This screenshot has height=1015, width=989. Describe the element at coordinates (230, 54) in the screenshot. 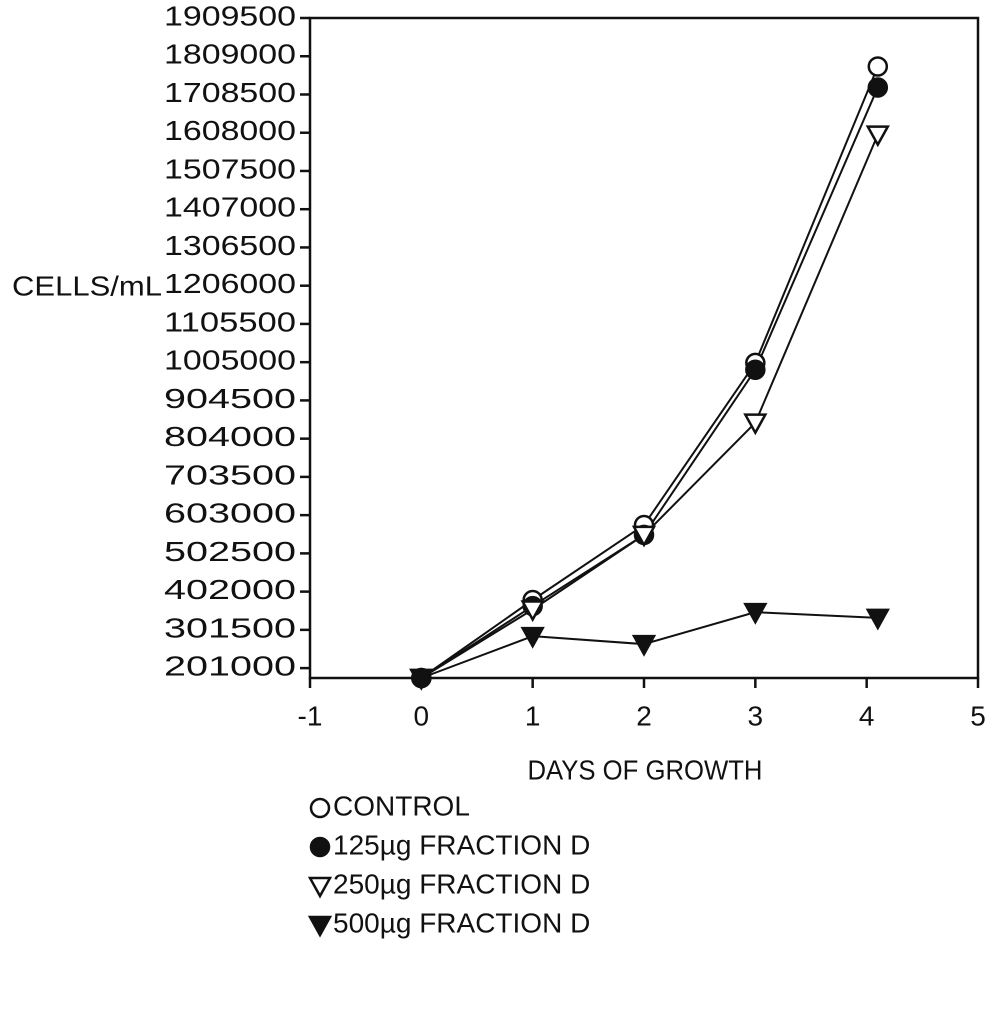

I see `y-tick-label: 1809000` at that location.